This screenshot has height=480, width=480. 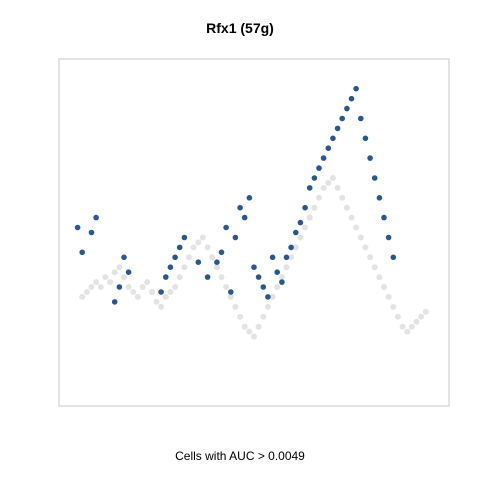 I want to click on x-axis-label: Cells with AUC > 0.0049, so click(x=240, y=456).